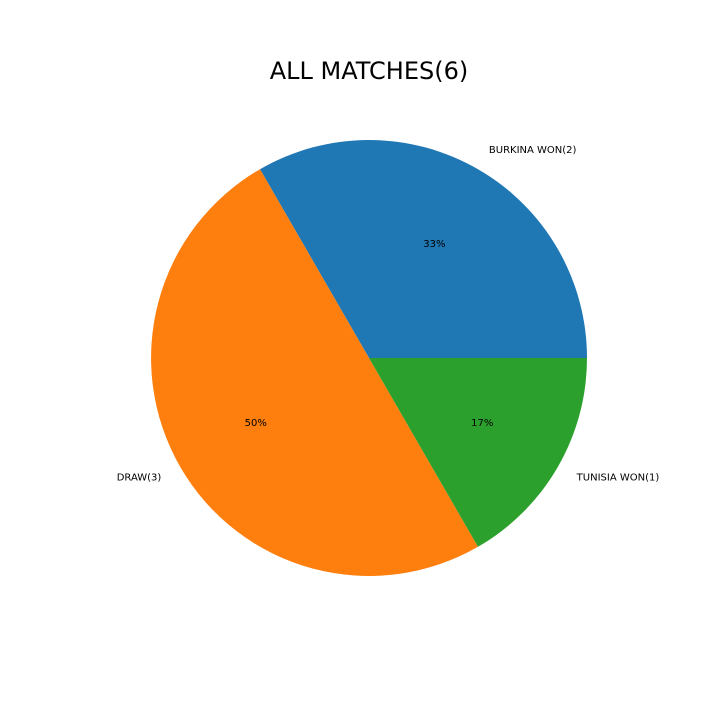 The width and height of the screenshot is (720, 720). What do you see at coordinates (482, 423) in the screenshot?
I see `percent-label-tunisia-won-1: 17%` at bounding box center [482, 423].